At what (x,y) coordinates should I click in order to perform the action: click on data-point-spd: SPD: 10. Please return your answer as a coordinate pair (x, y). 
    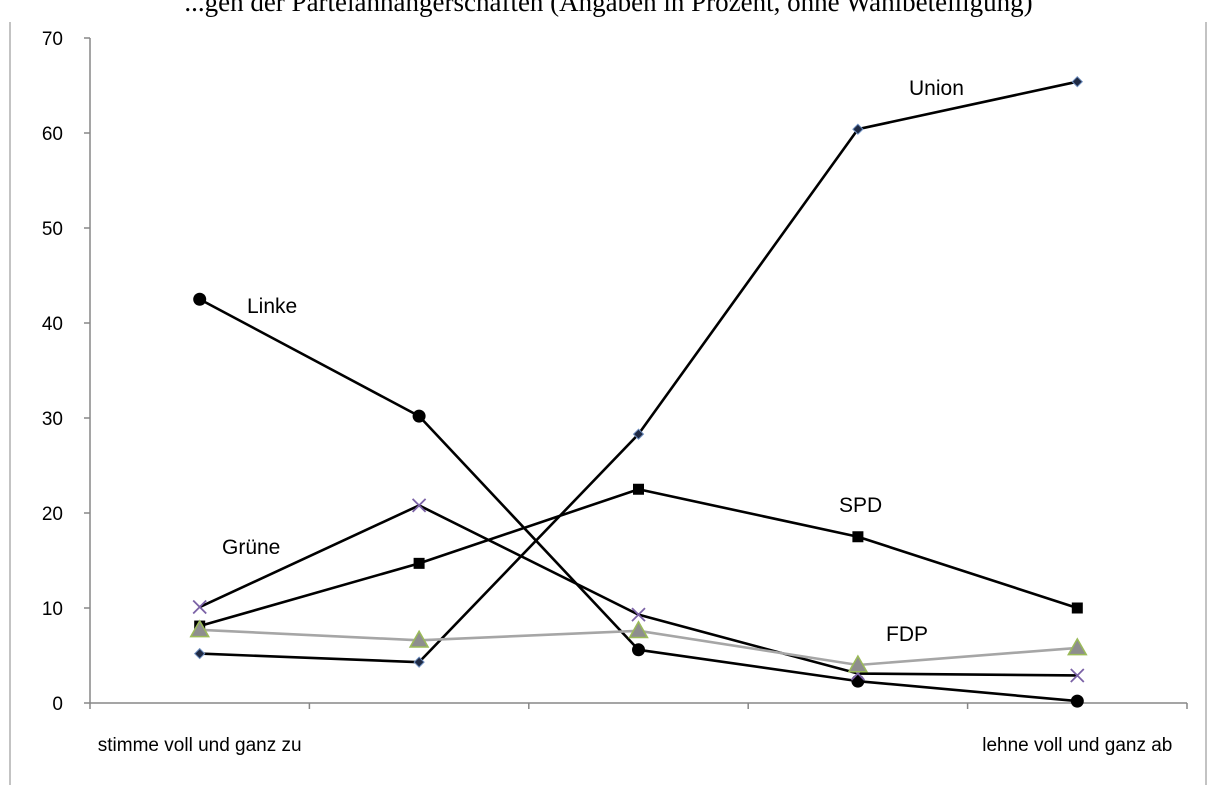
    Looking at the image, I should click on (1077, 608).